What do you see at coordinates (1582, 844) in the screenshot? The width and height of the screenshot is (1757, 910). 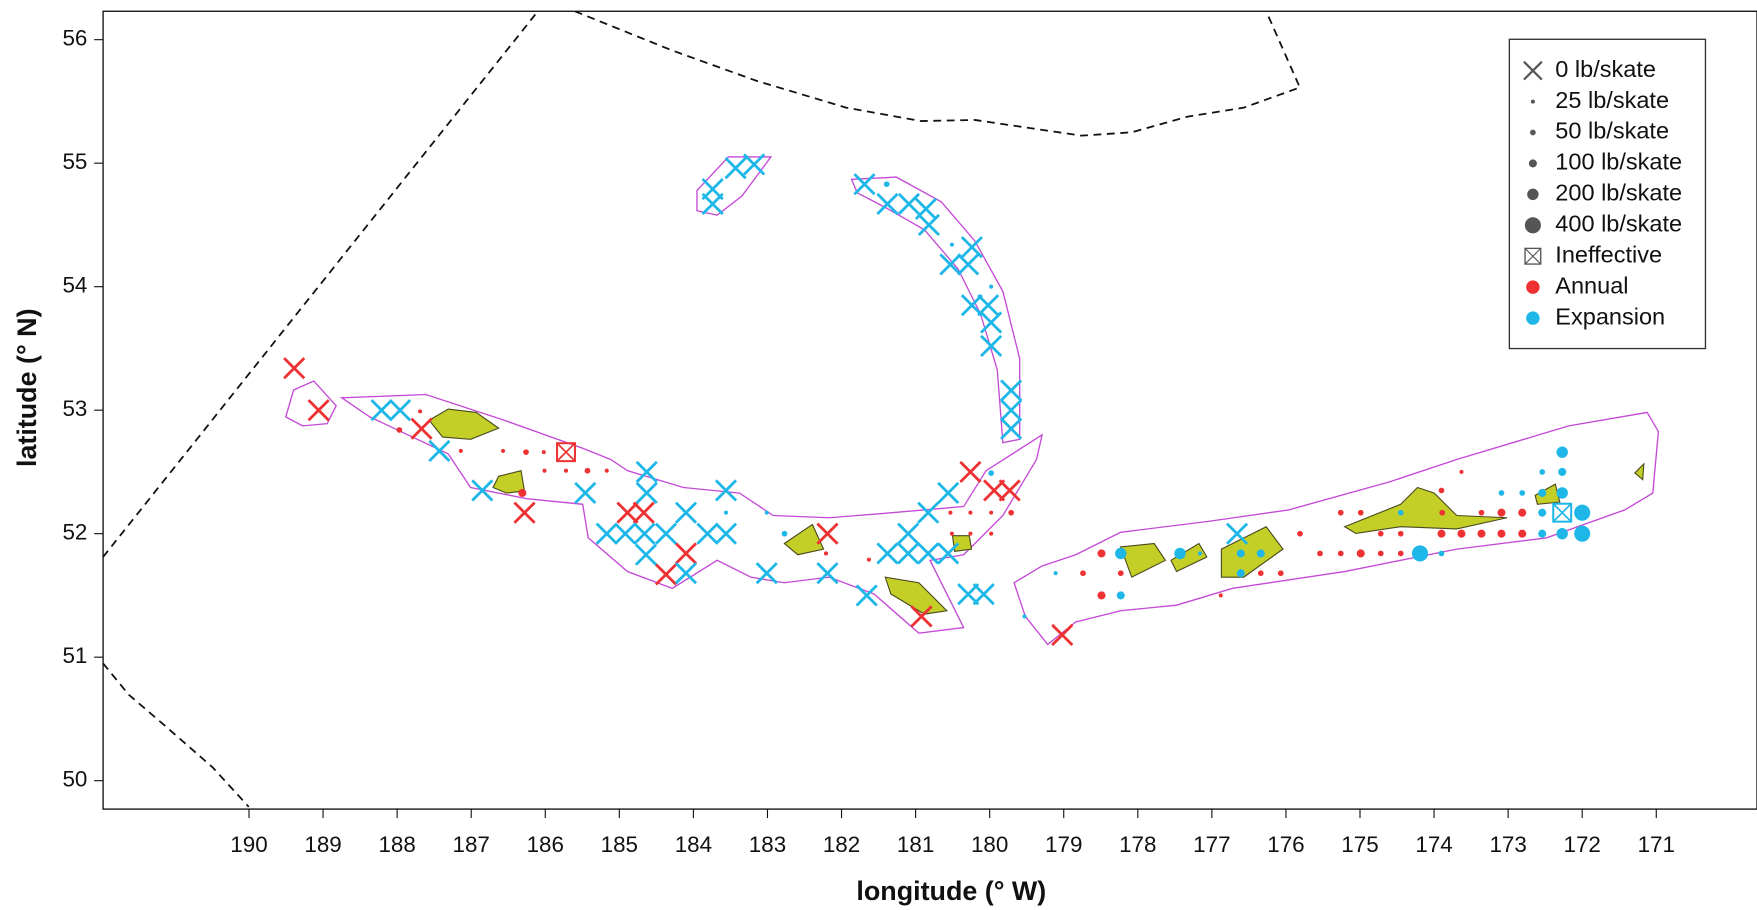 I see `x-tick-label: 172` at bounding box center [1582, 844].